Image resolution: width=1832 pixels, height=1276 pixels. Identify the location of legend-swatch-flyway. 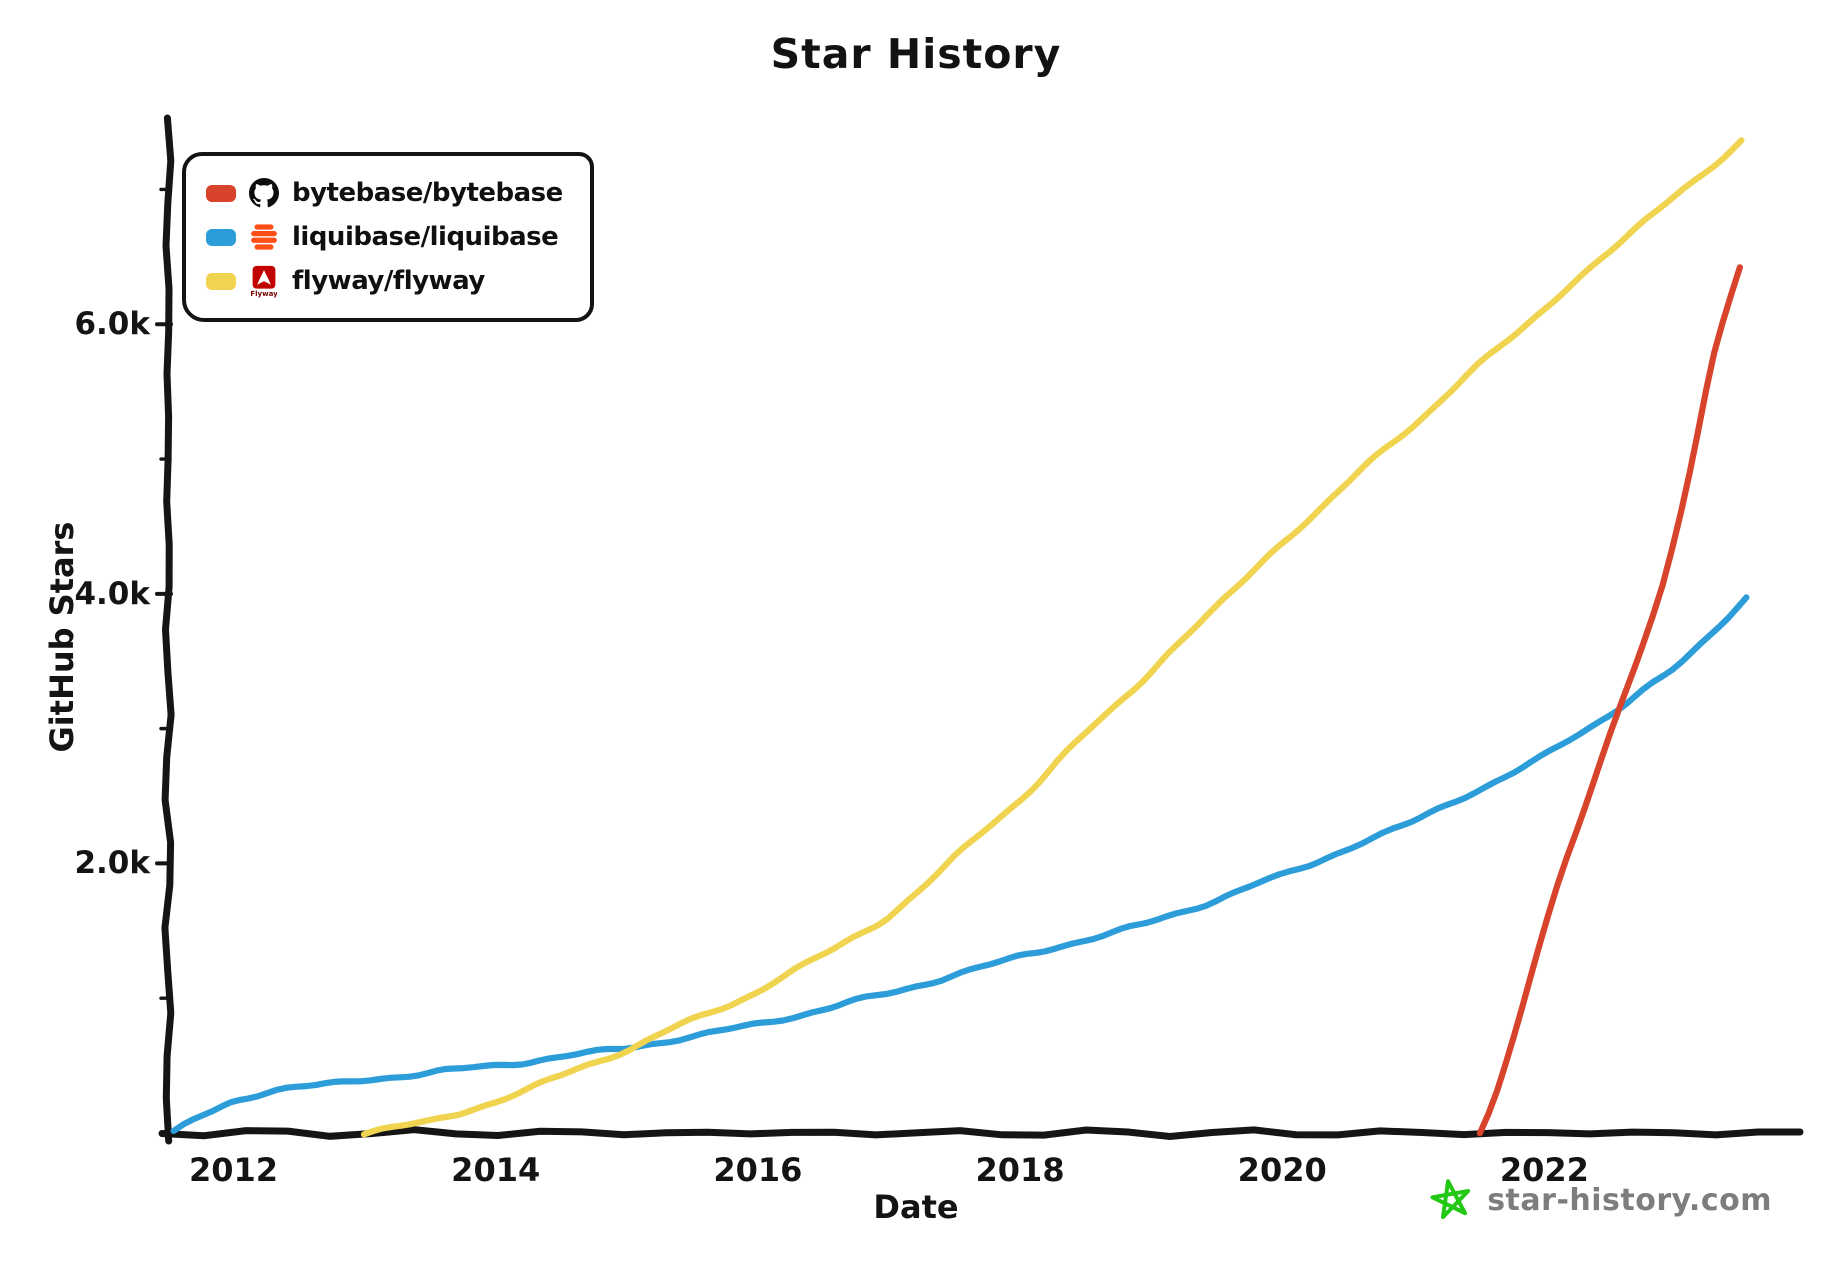
(221, 281).